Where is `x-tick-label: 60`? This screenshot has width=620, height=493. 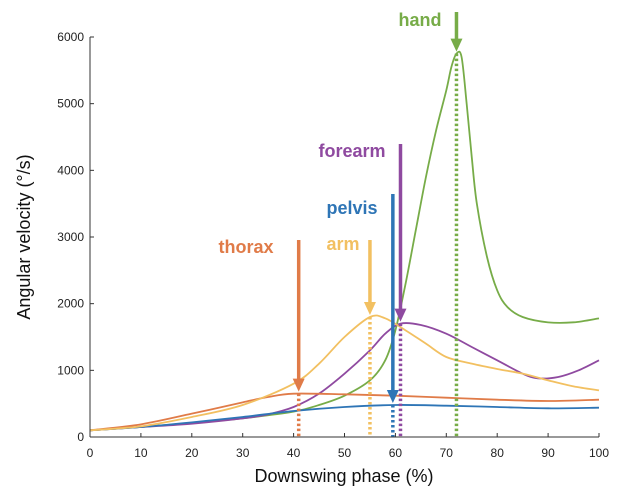
x-tick-label: 60 is located at coordinates (396, 453).